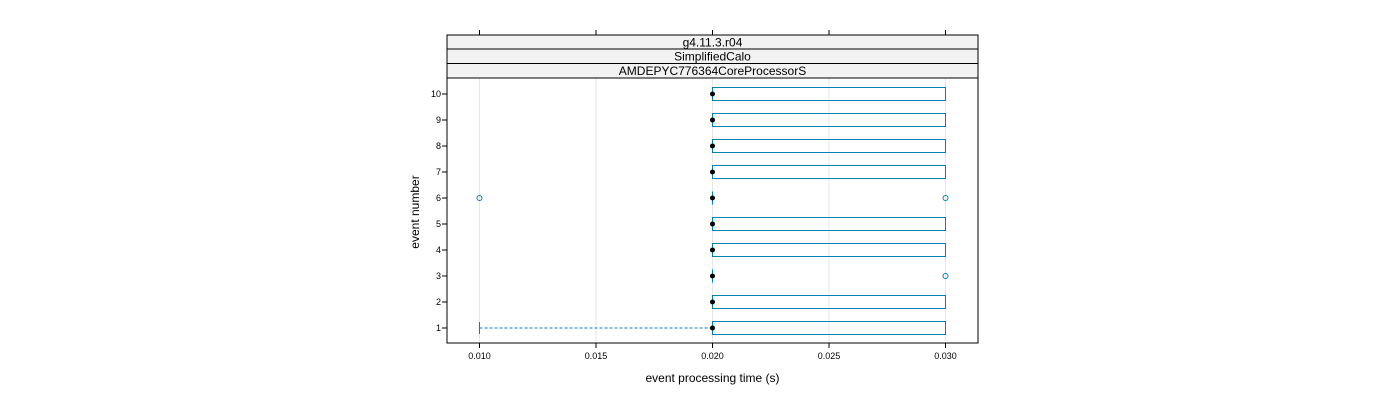  What do you see at coordinates (438, 276) in the screenshot?
I see `y-tick-label-3: 3` at bounding box center [438, 276].